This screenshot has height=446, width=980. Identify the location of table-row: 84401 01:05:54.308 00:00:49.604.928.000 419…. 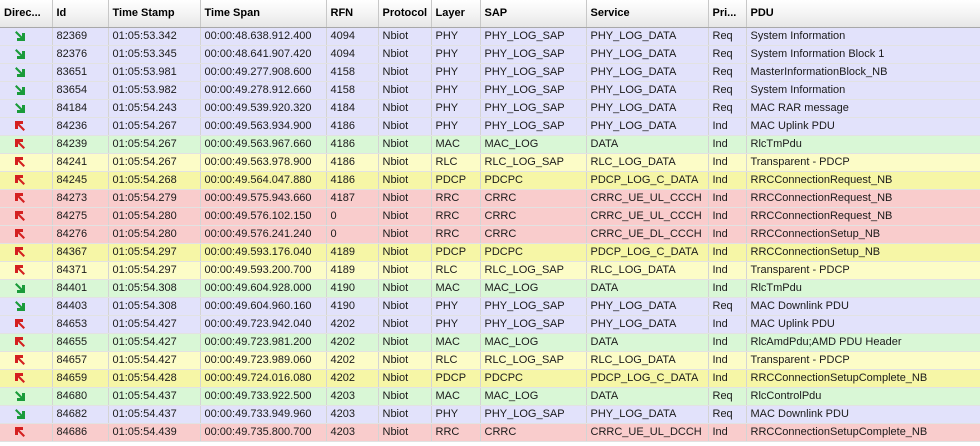
(490, 288).